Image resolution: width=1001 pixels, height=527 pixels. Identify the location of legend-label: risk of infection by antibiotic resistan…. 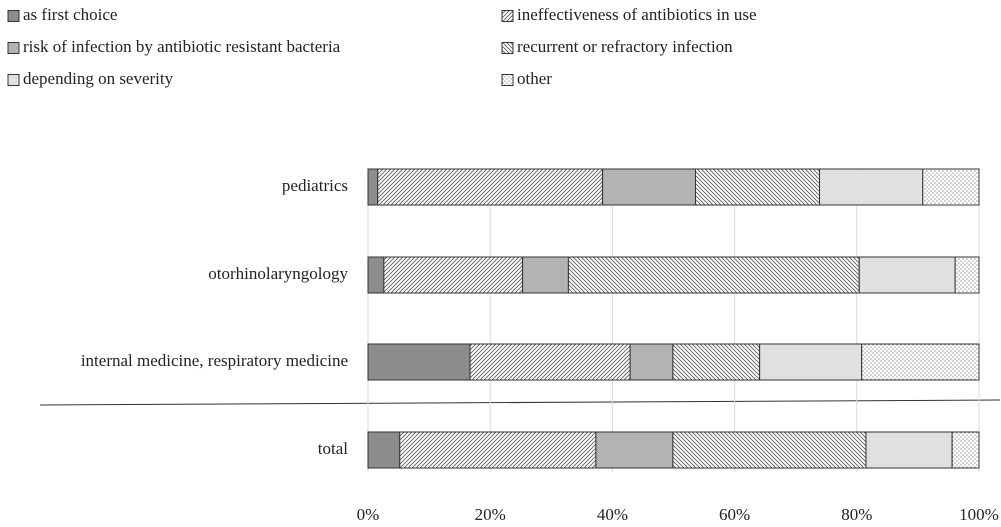
(182, 46).